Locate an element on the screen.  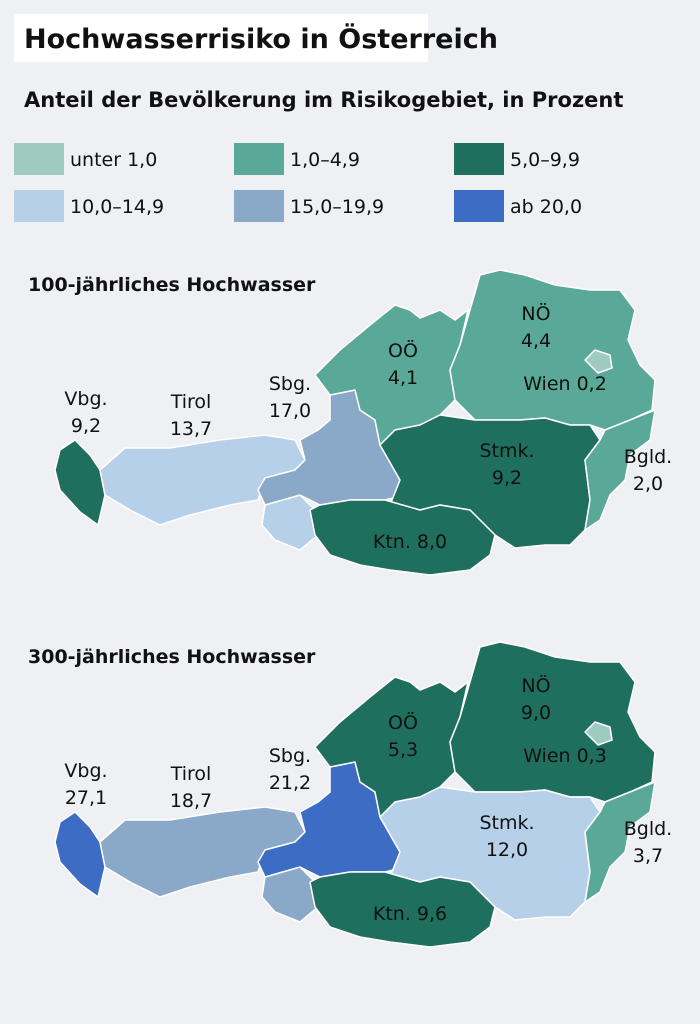
title: Hochwasserrisiko in Österreich is located at coordinates (261, 38).